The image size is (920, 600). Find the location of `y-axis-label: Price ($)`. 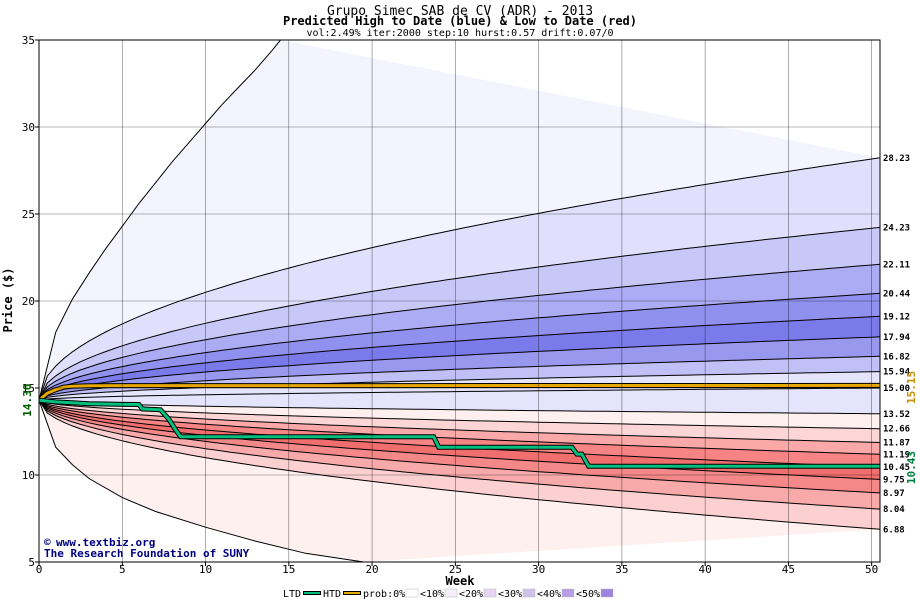

y-axis-label: Price ($) is located at coordinates (8, 299).